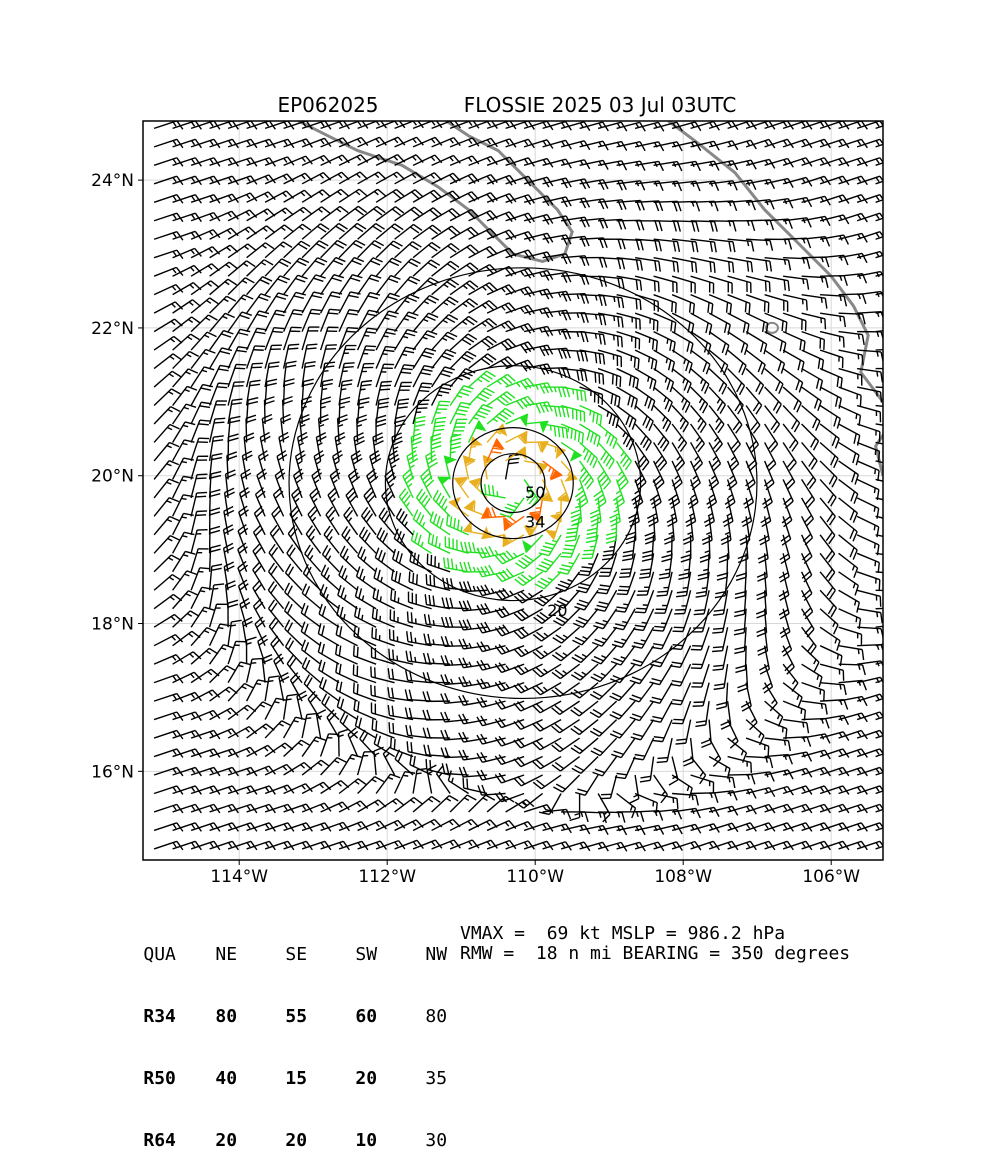 The image size is (1000, 1171). I want to click on header-ne: NE, so click(250, 955).